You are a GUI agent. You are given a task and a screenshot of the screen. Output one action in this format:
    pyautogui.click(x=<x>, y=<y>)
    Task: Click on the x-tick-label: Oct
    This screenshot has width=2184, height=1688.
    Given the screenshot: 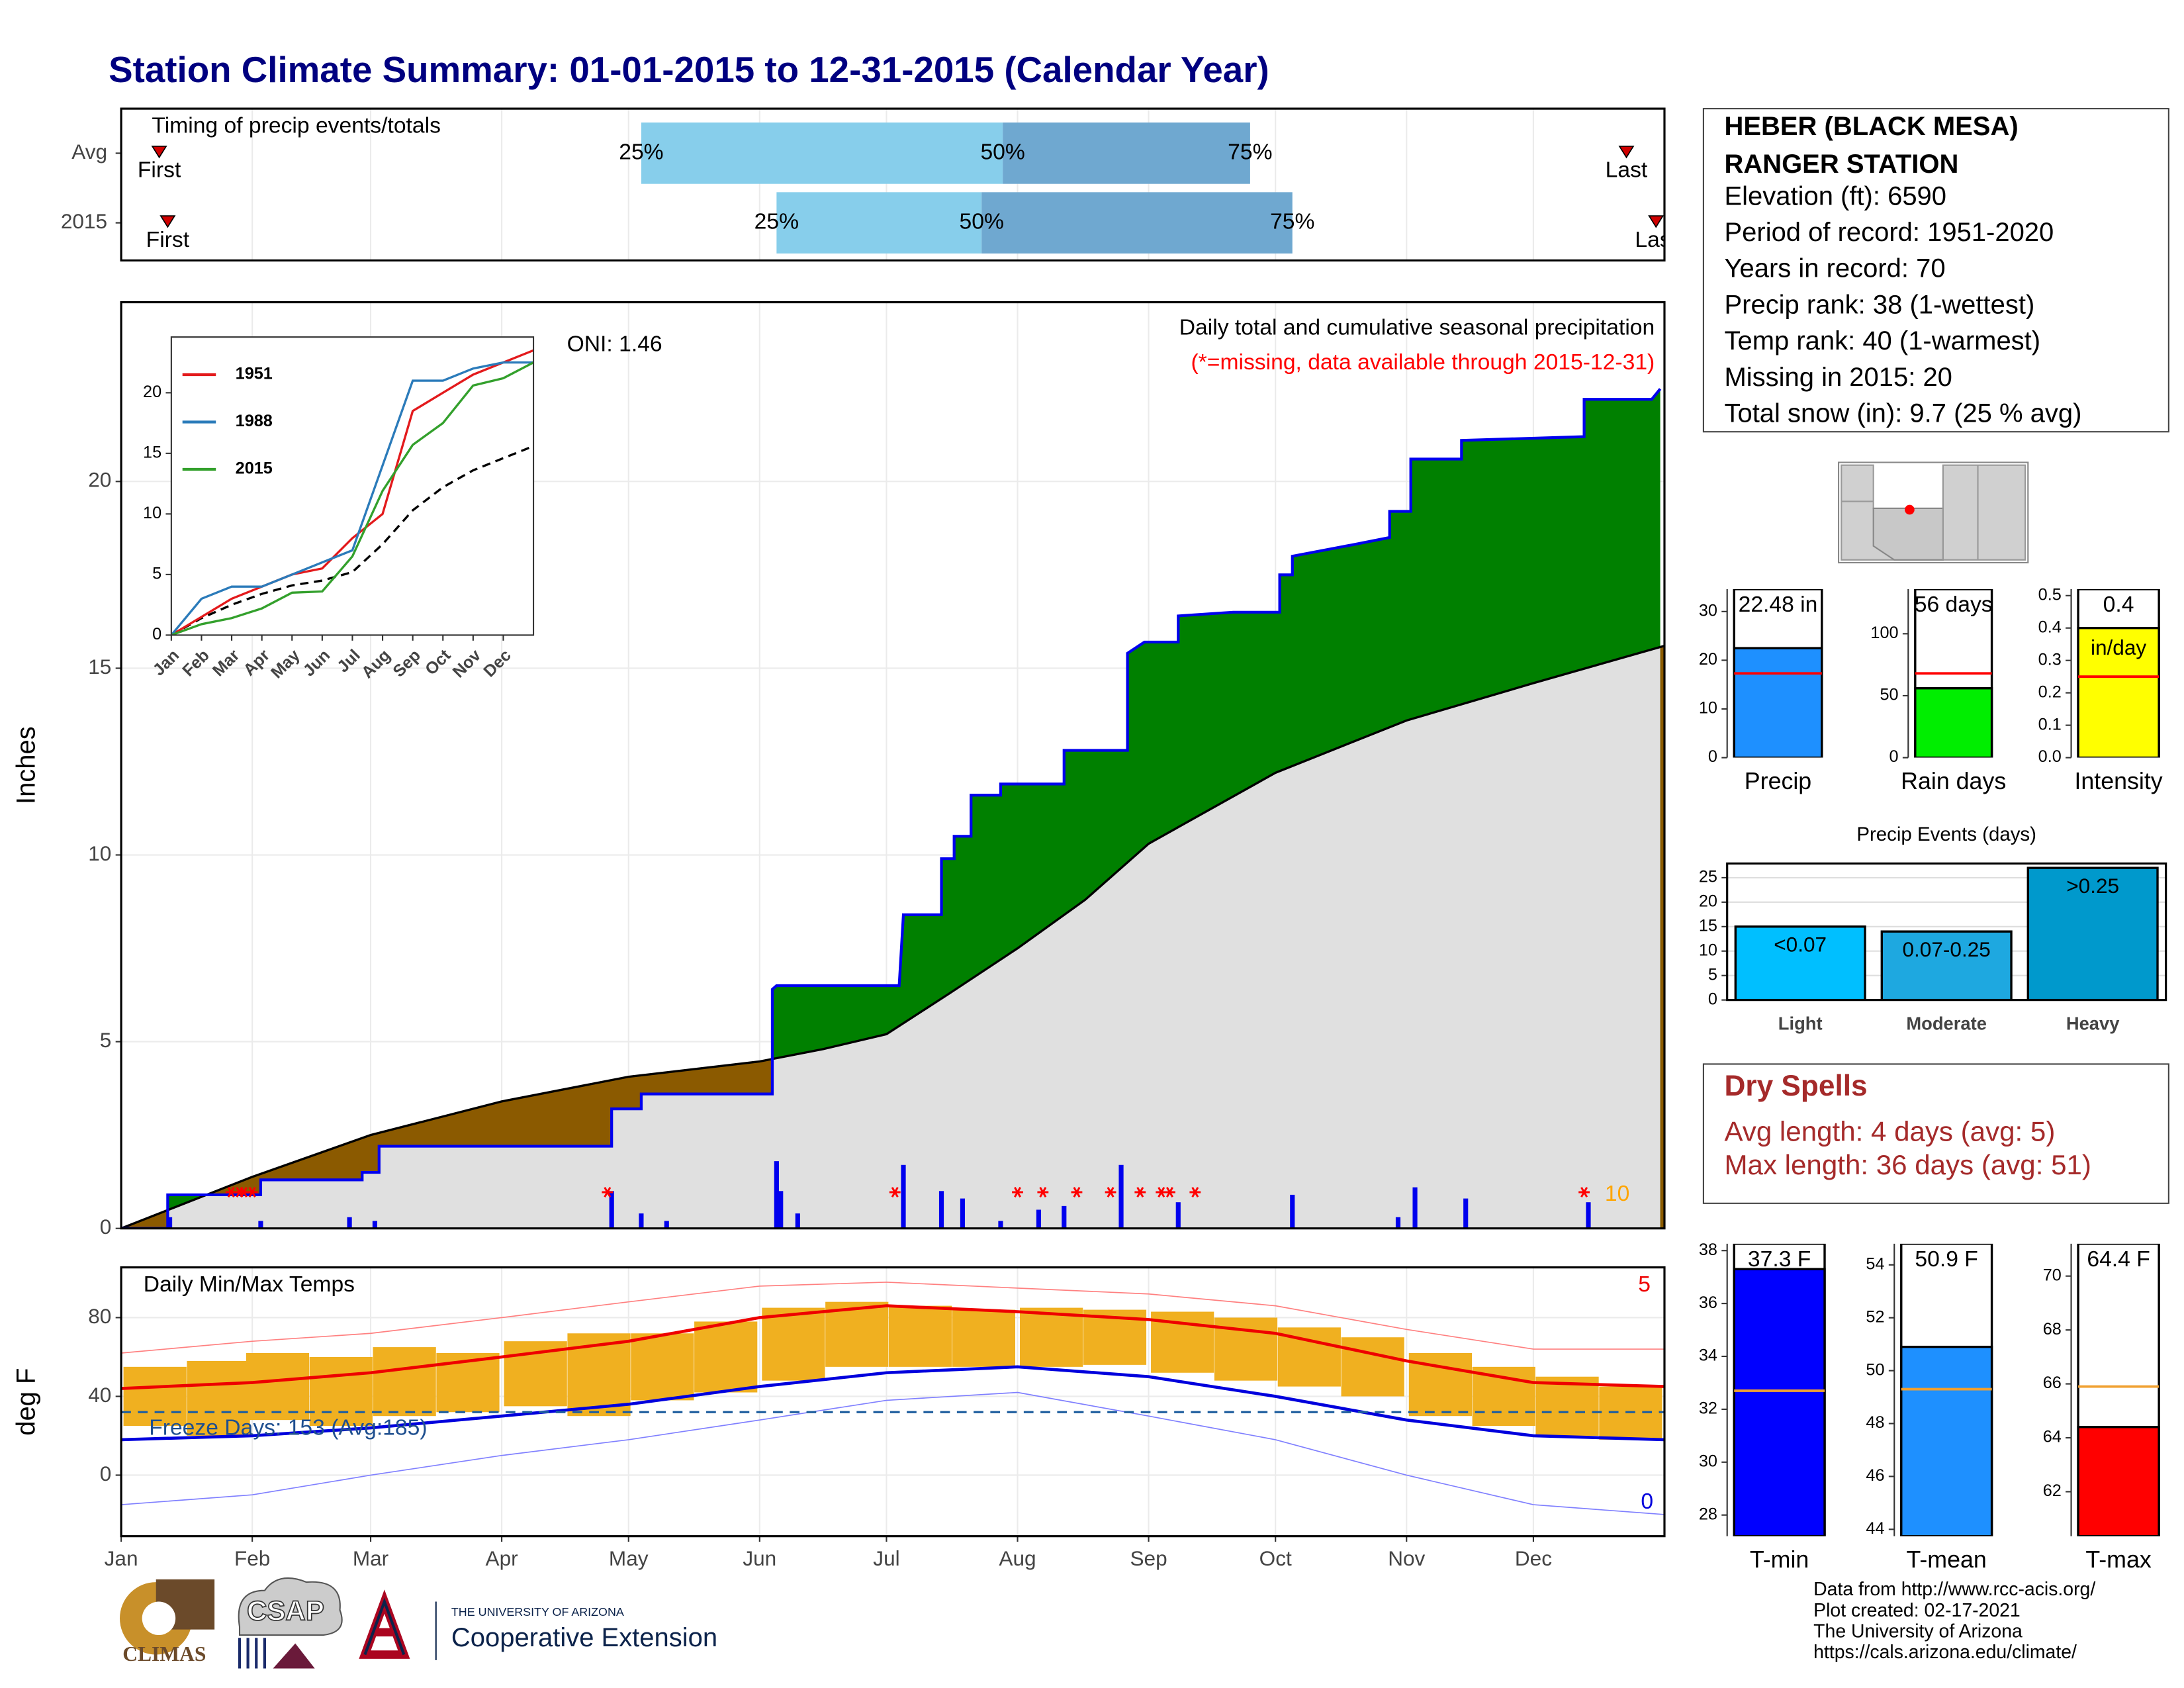 What is the action you would take?
    pyautogui.click(x=1275, y=1558)
    